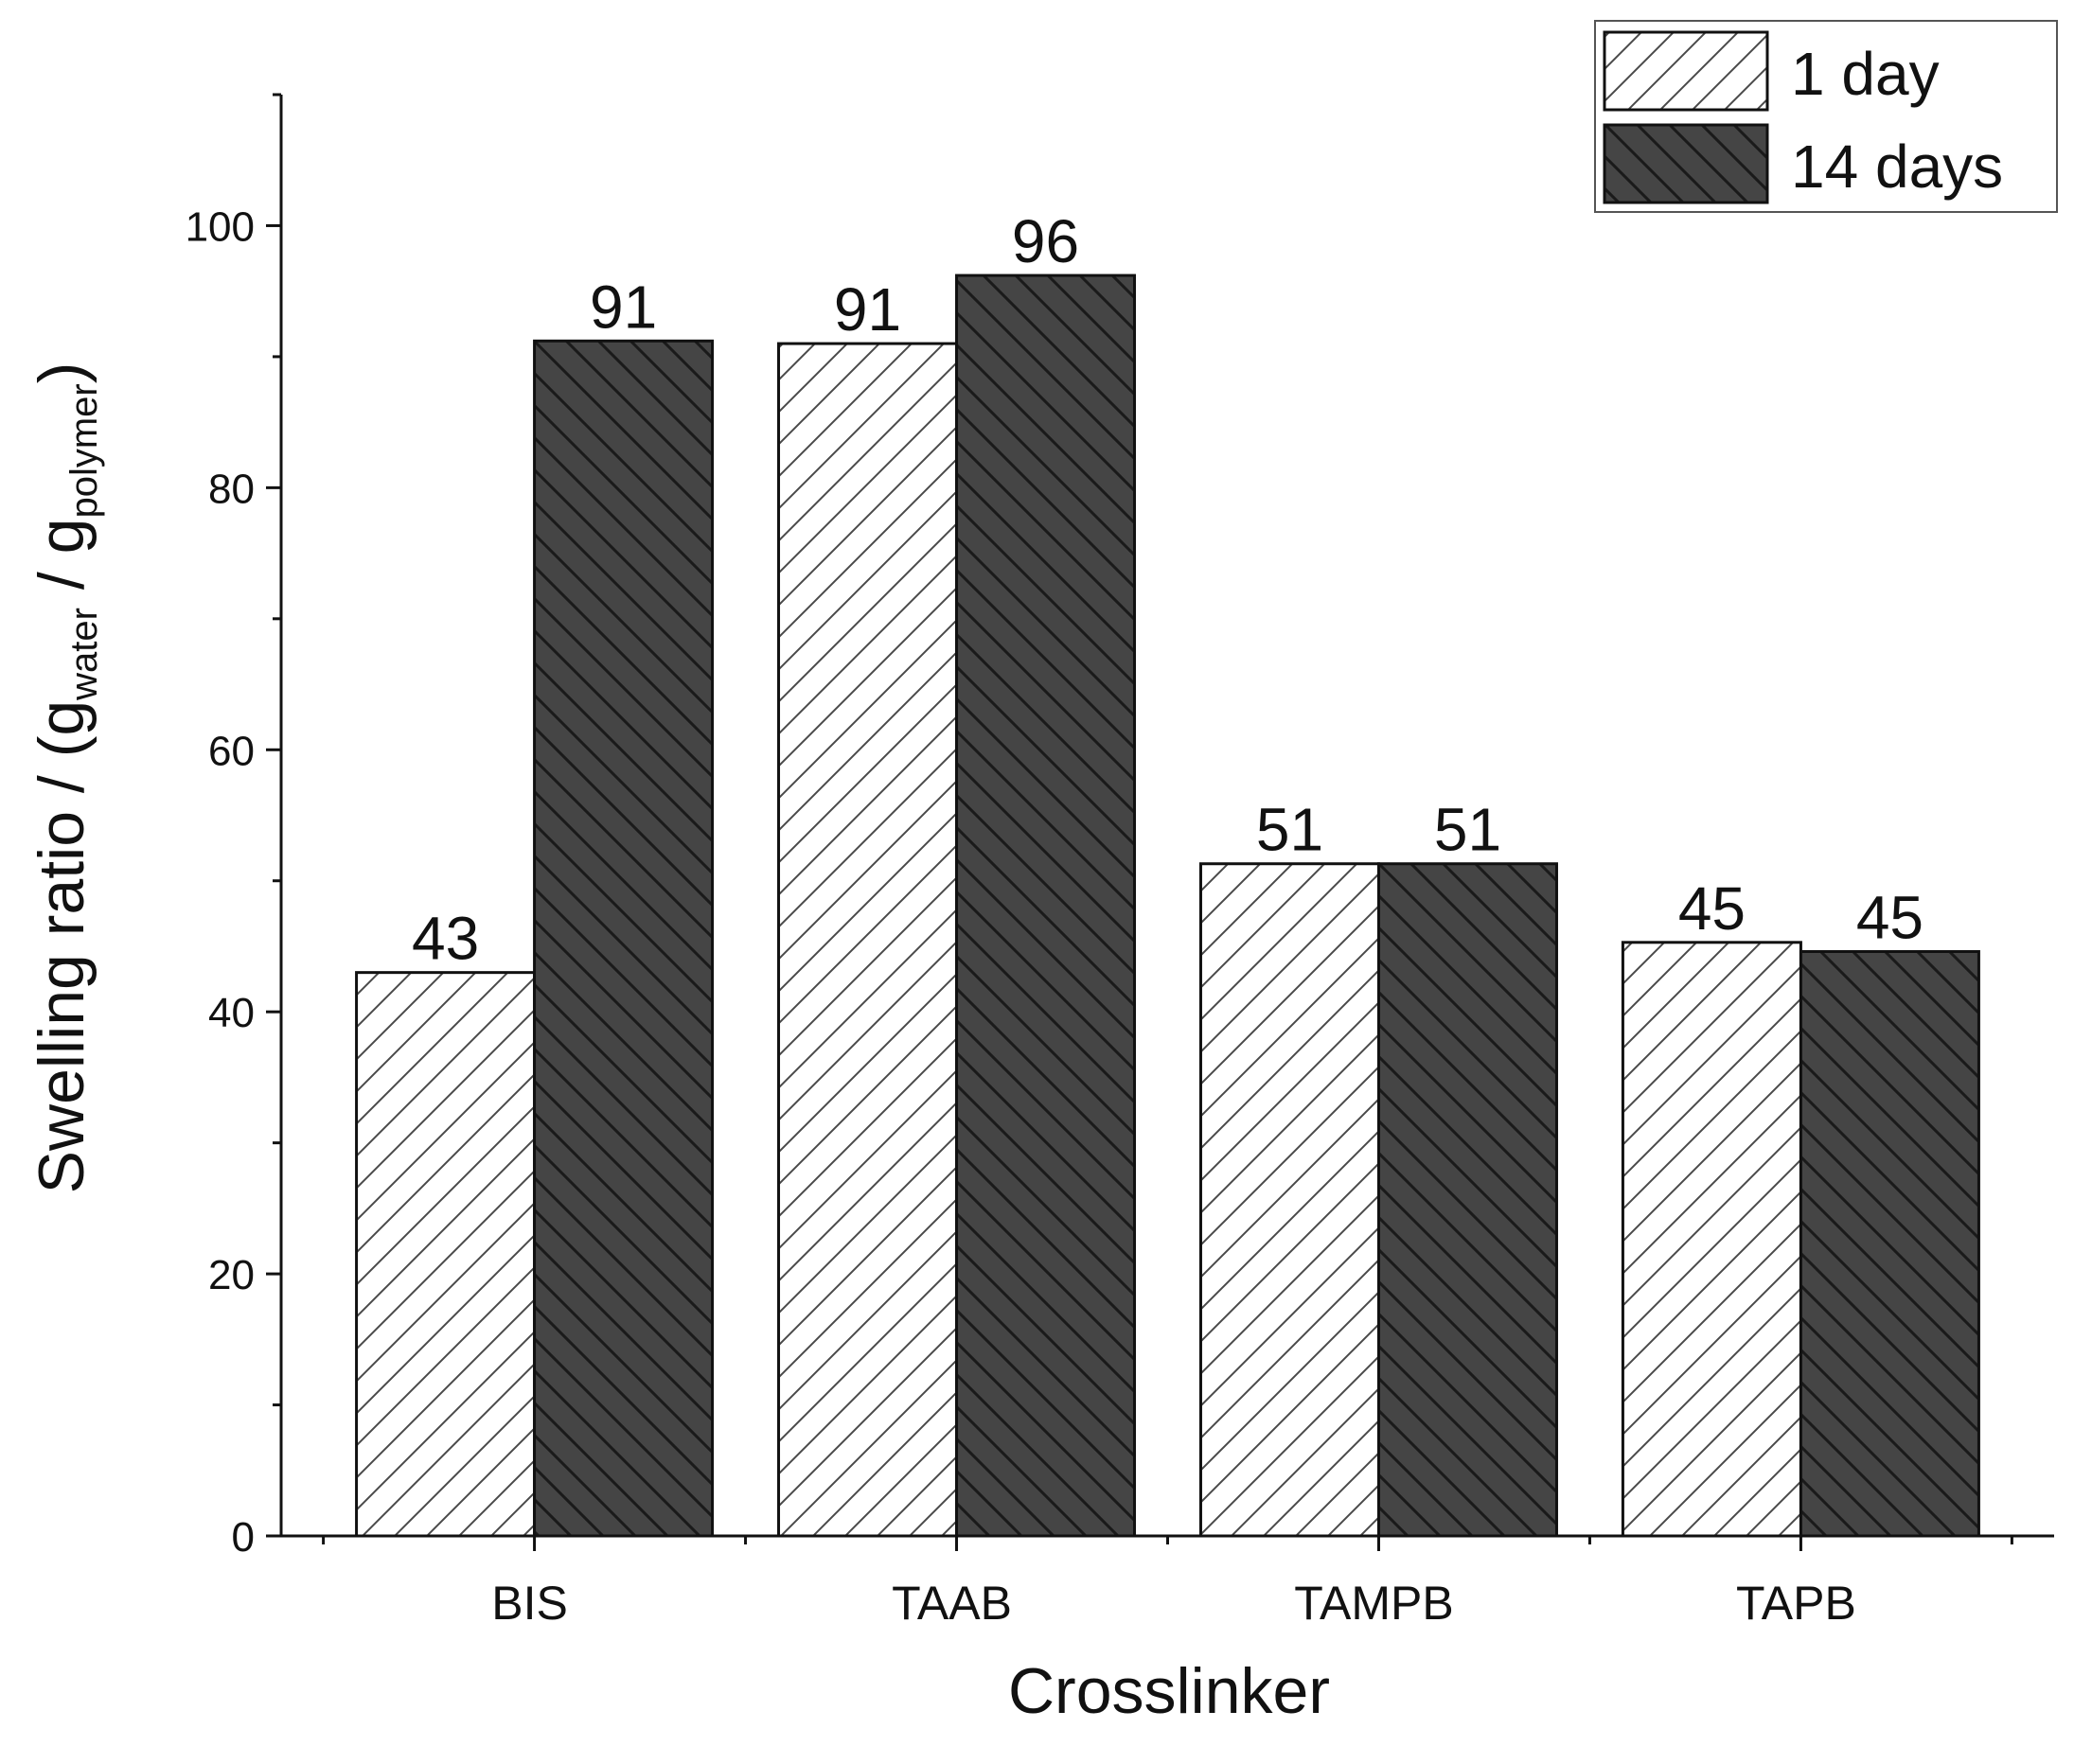 This screenshot has width=2074, height=1764. I want to click on data-label-bis-1-day: 43, so click(445, 939).